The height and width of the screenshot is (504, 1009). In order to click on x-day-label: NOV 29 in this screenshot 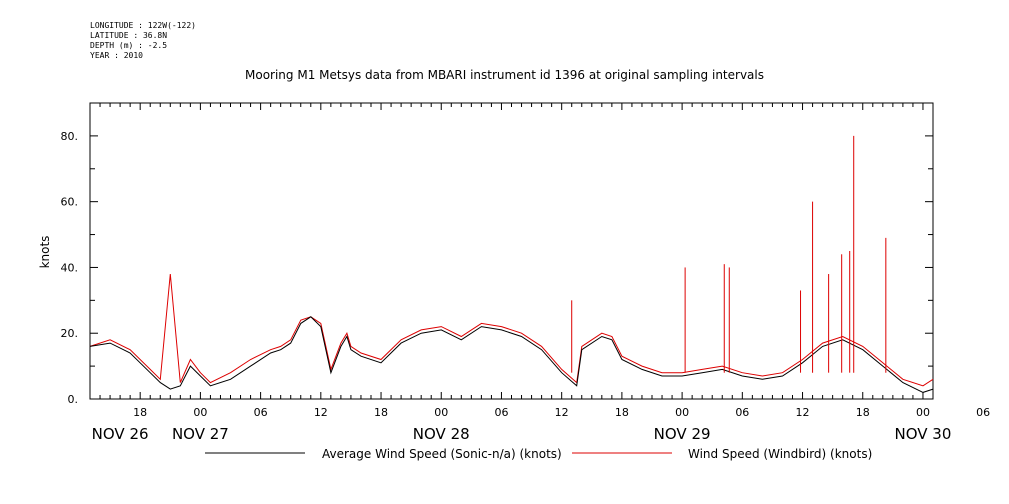, I will do `click(682, 434)`.